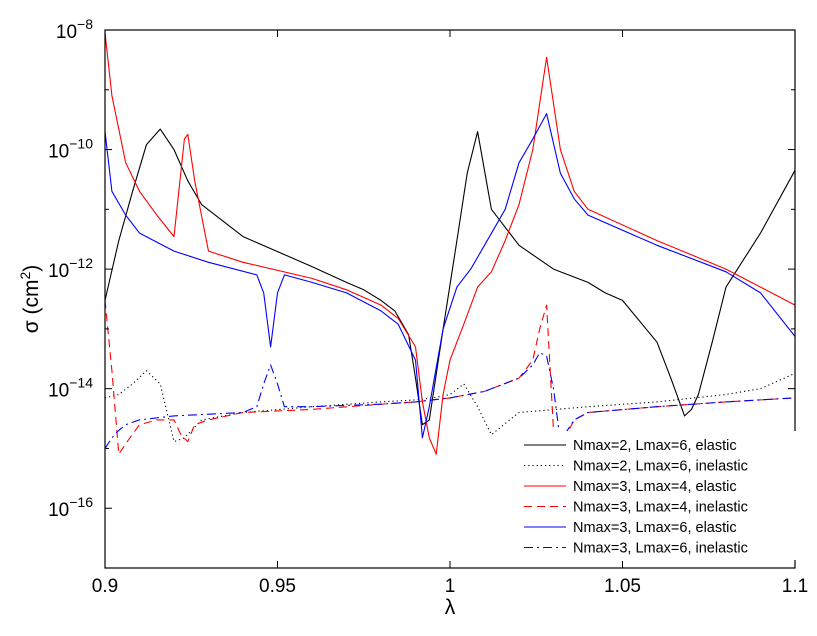 Image resolution: width=817 pixels, height=636 pixels. I want to click on legend-label-2: Nmax=2, Lmax=6, inelastic, so click(660, 467).